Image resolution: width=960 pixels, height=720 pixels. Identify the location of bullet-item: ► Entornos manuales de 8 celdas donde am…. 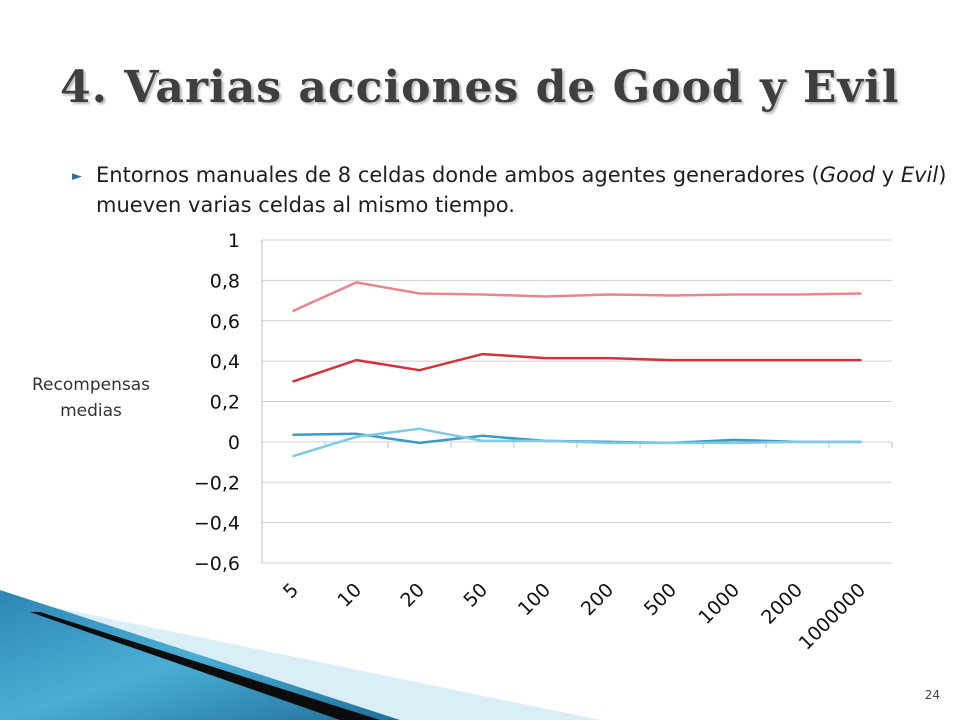
(512, 190).